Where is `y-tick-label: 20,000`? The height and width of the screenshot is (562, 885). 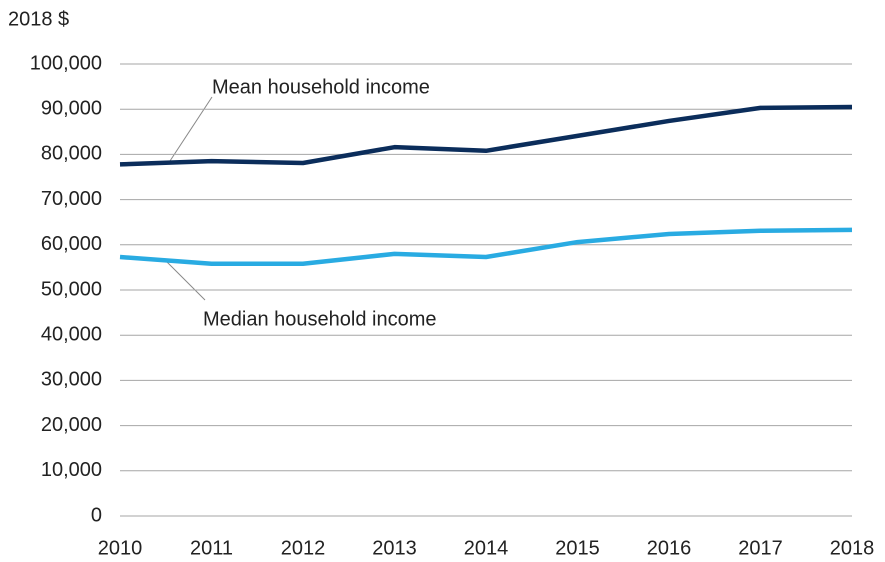 y-tick-label: 20,000 is located at coordinates (71, 425).